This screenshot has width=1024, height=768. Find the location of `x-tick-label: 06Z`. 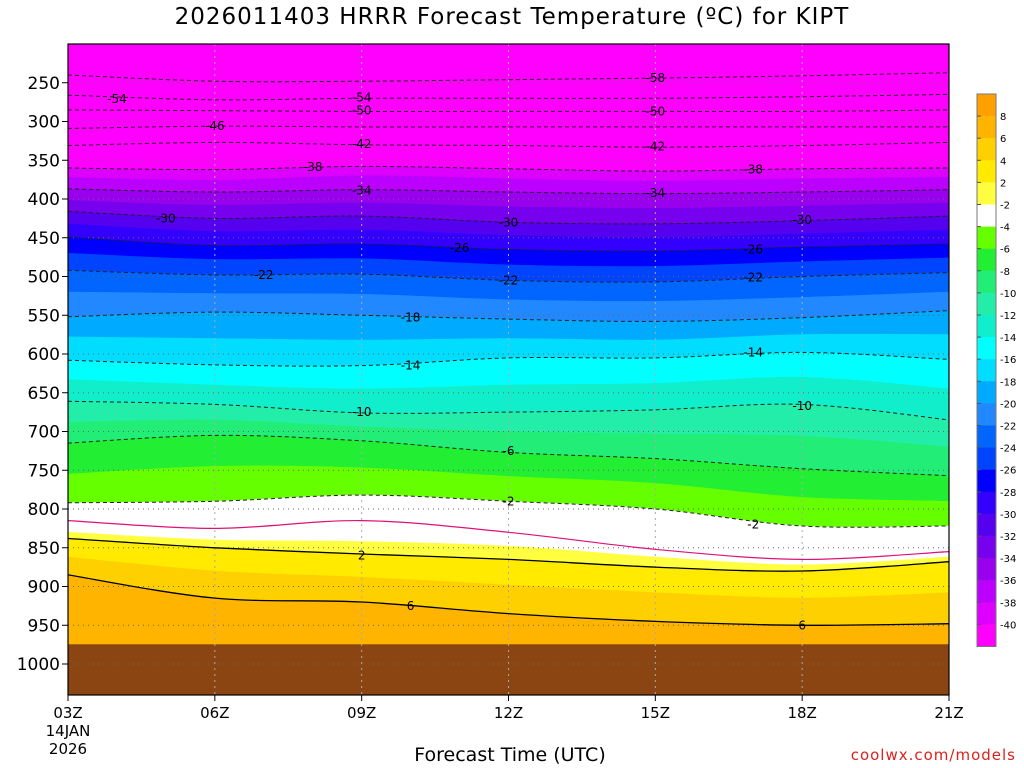

x-tick-label: 06Z is located at coordinates (214, 713).